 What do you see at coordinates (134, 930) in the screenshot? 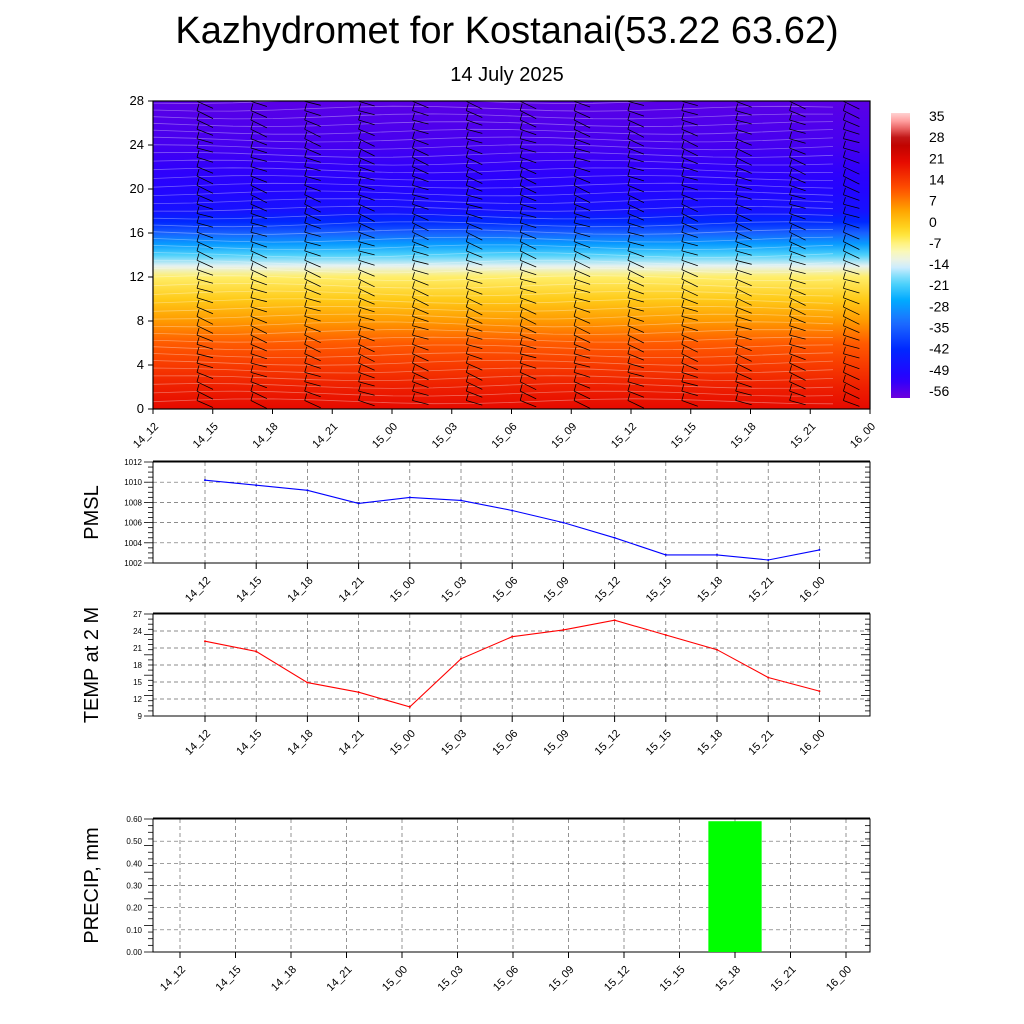
I see `y-tick-label: 0.10` at bounding box center [134, 930].